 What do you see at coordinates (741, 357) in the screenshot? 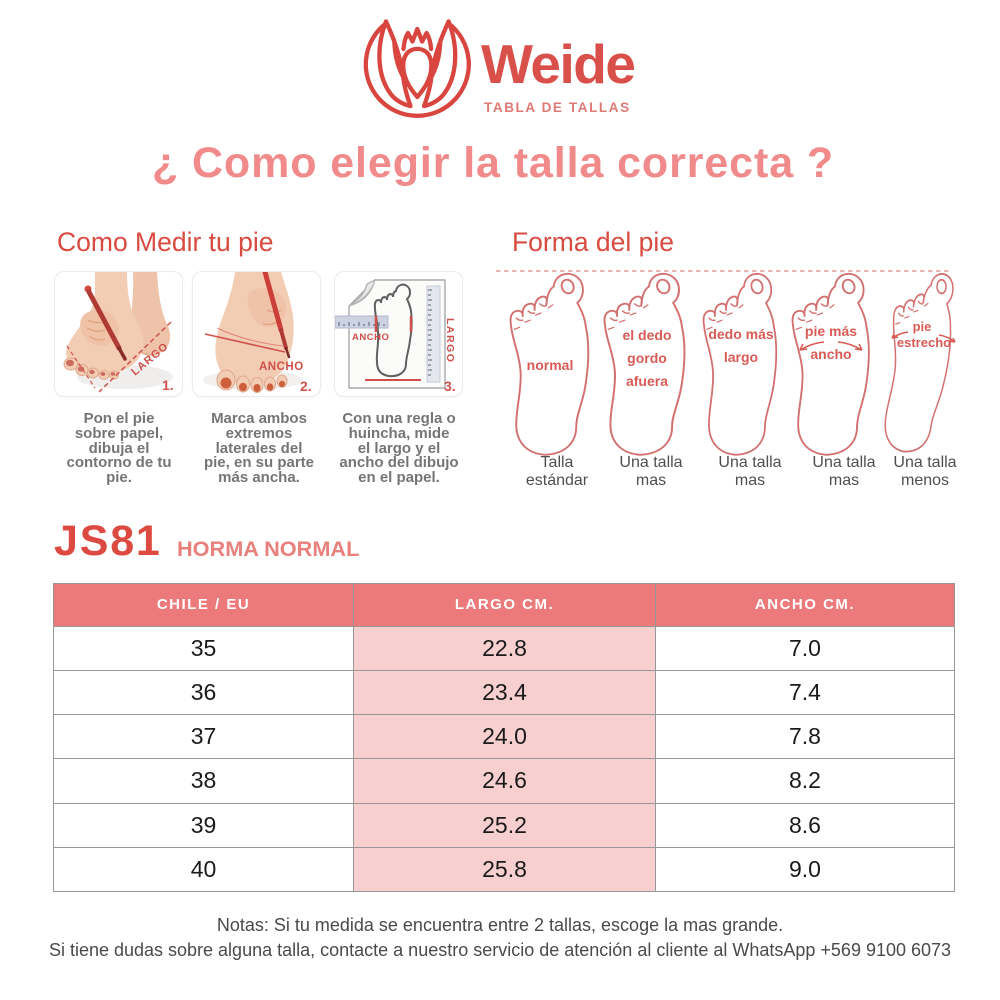
I see `svg-text: largo` at bounding box center [741, 357].